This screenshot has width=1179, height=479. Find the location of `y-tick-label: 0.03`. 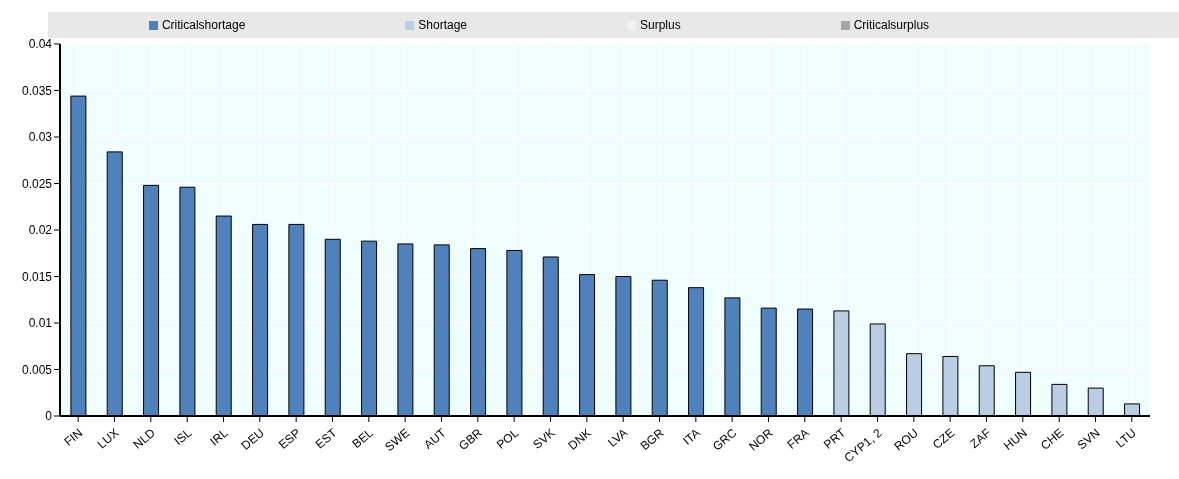

y-tick-label: 0.03 is located at coordinates (40, 137).